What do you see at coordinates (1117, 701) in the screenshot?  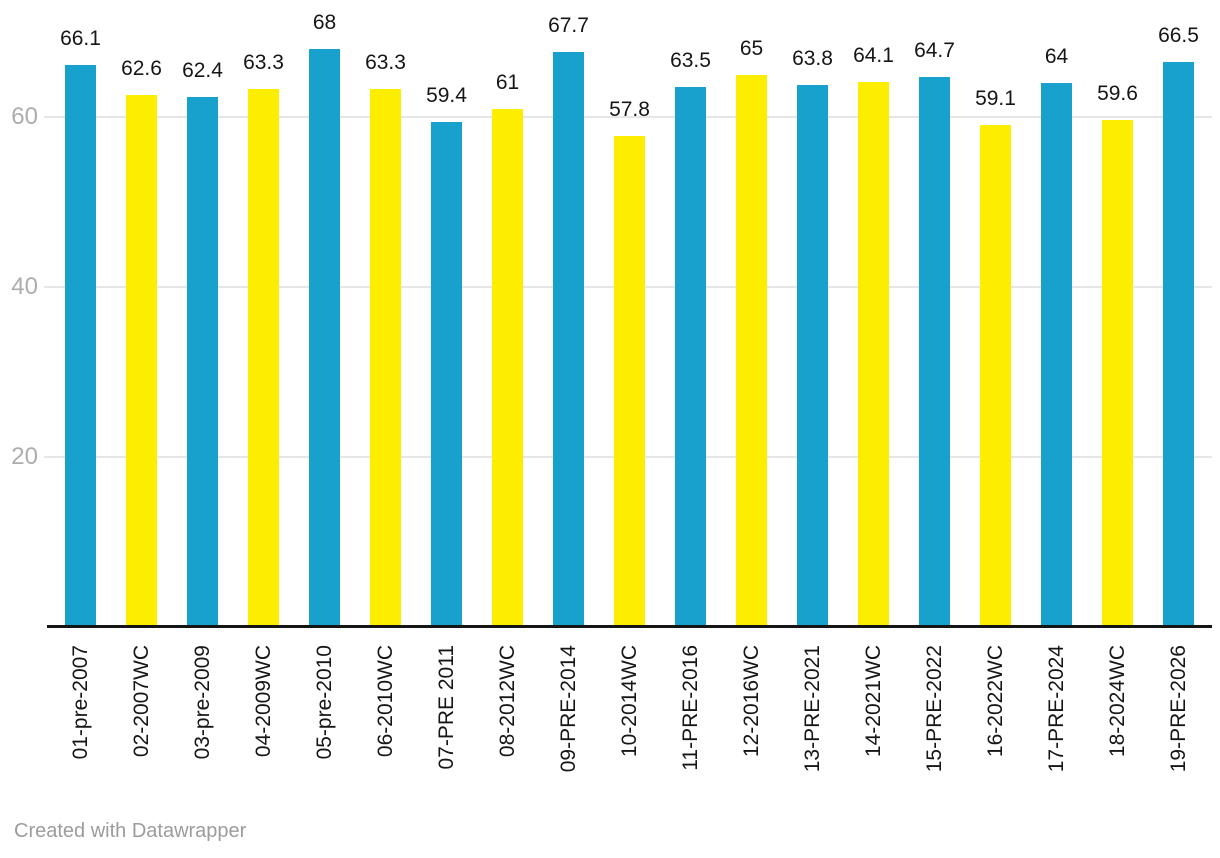 I see `x-axis-label: 18-2024WC` at bounding box center [1117, 701].